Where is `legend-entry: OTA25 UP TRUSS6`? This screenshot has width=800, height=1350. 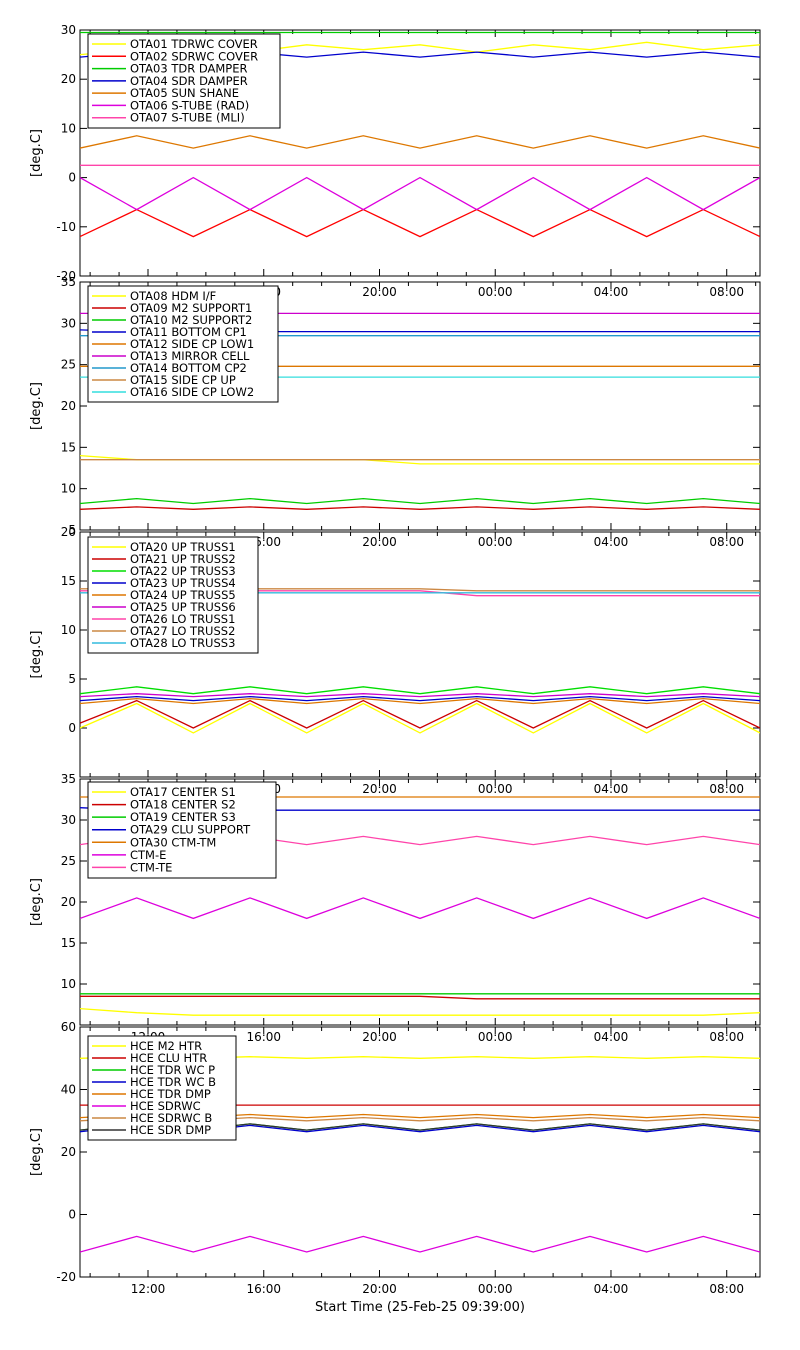 legend-entry: OTA25 UP TRUSS6 is located at coordinates (183, 607).